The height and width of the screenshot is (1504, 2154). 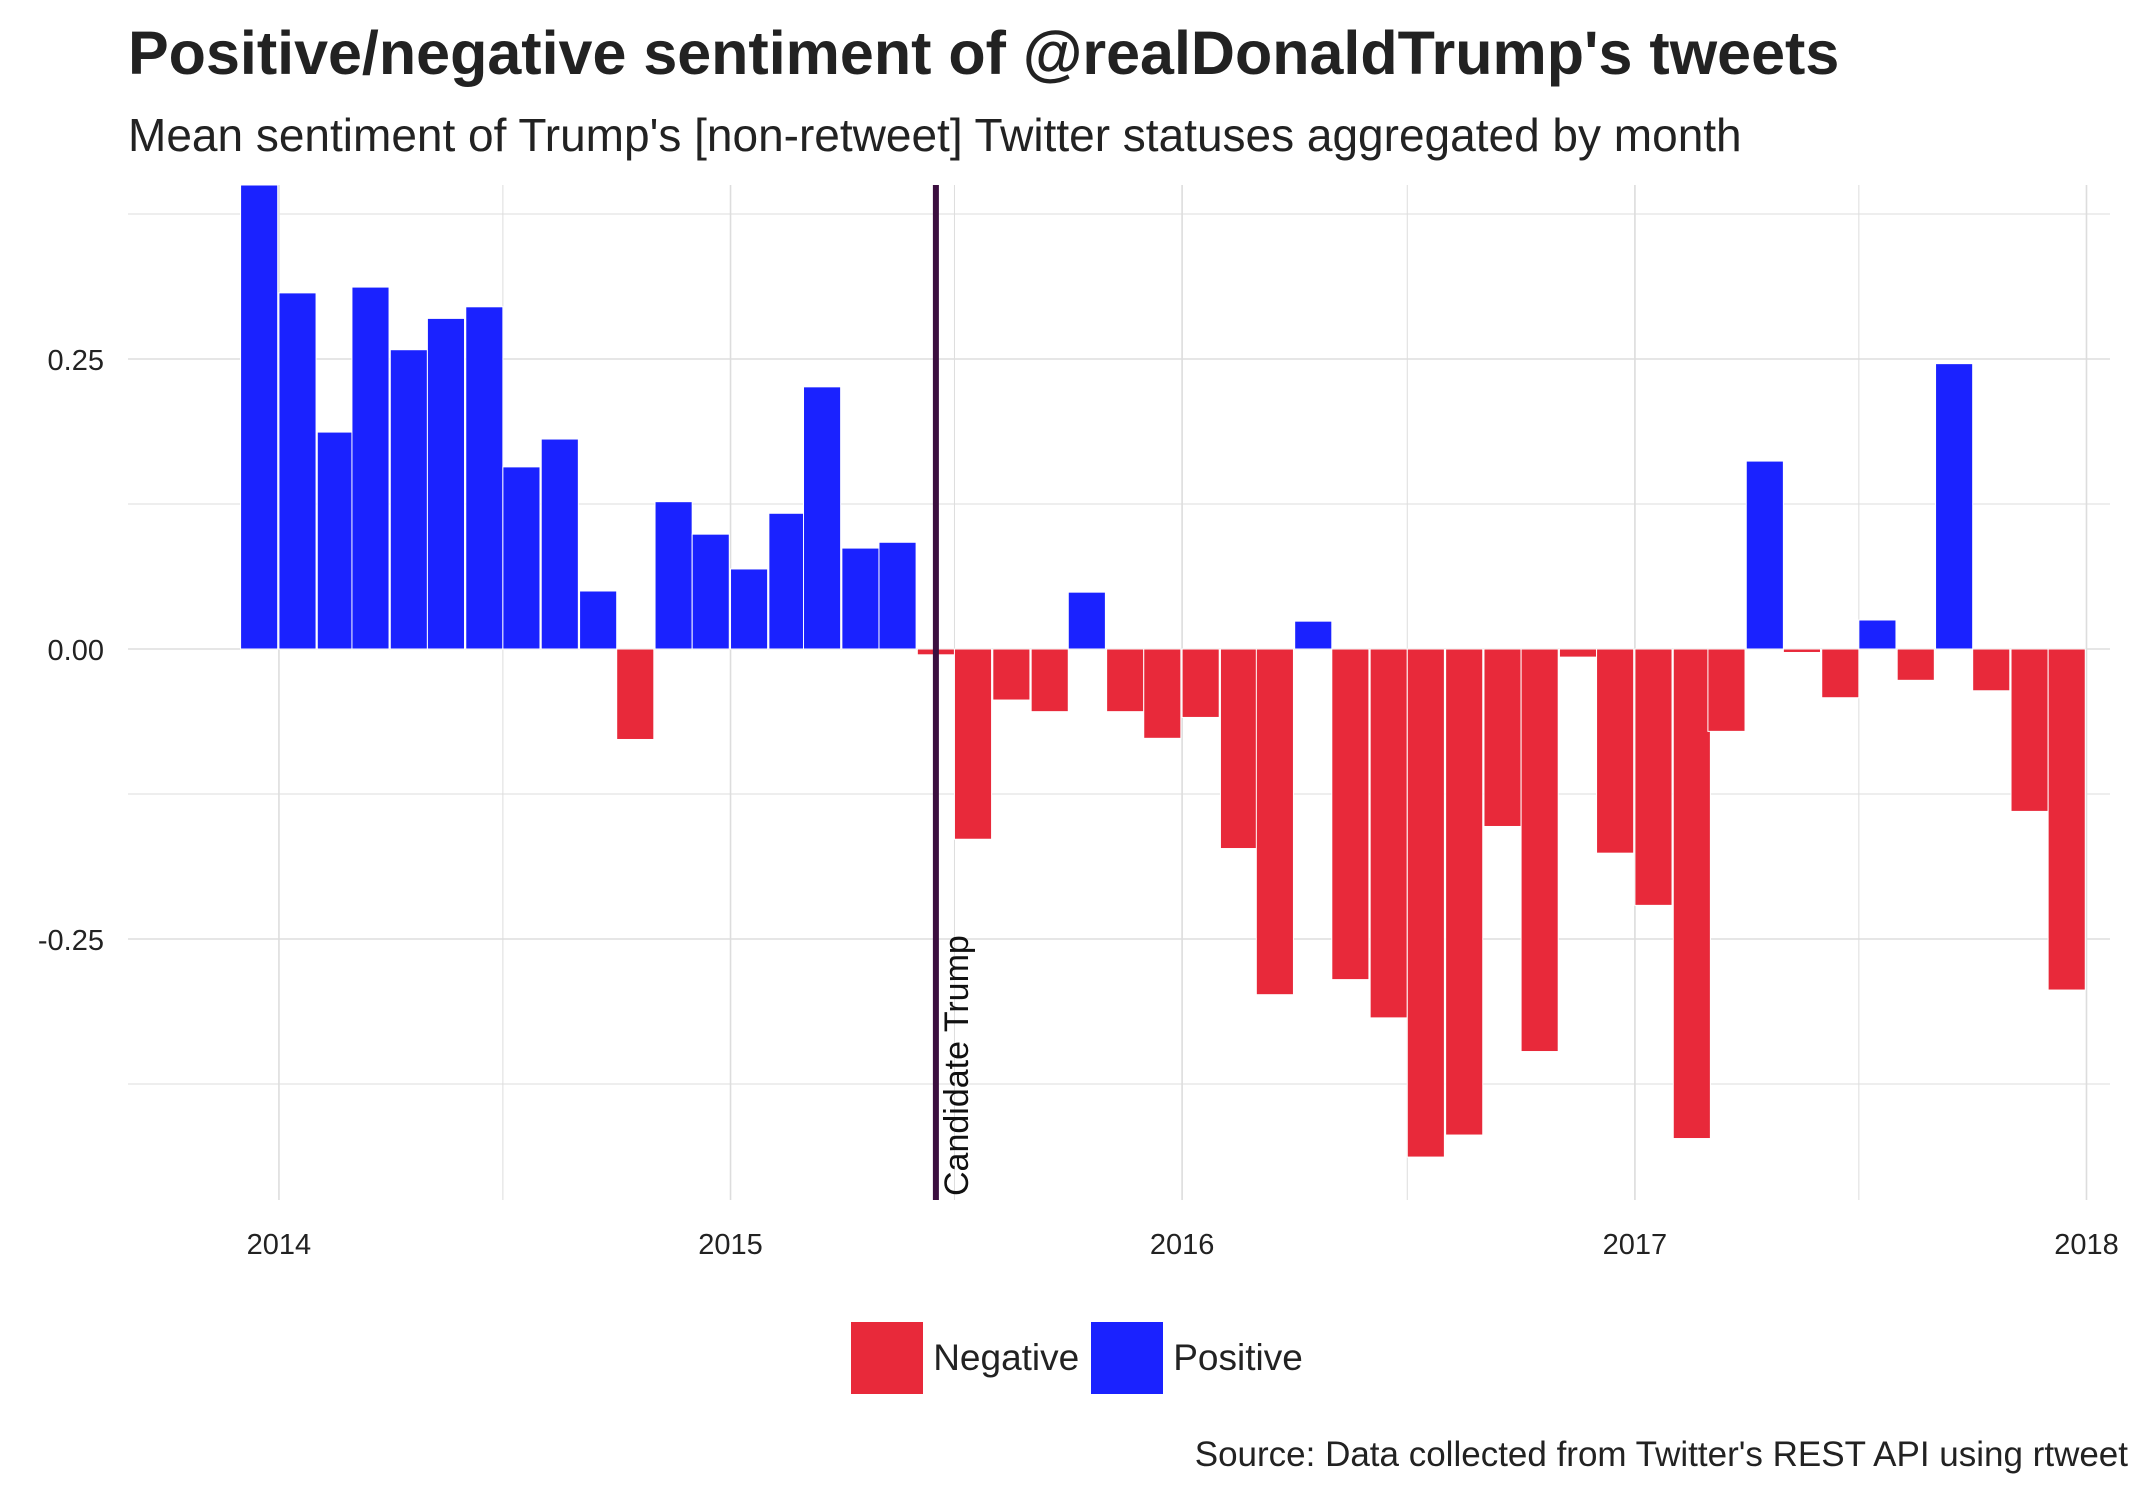 I want to click on legend: Negative Positive, so click(x=1077, y=1358).